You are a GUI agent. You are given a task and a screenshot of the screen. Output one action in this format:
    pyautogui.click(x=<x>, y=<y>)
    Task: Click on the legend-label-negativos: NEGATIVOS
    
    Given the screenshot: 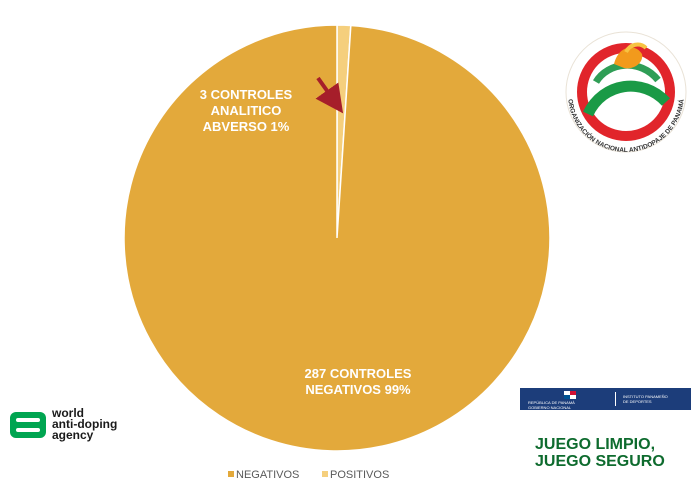 What is the action you would take?
    pyautogui.click(x=267, y=475)
    